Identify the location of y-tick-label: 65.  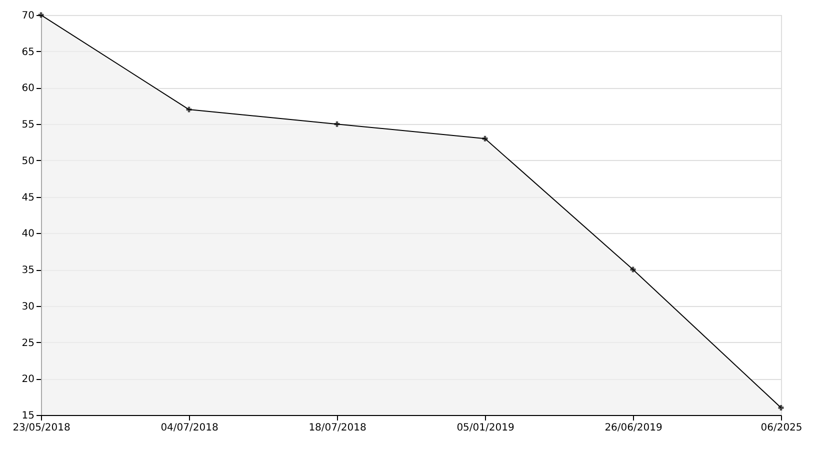
(28, 52).